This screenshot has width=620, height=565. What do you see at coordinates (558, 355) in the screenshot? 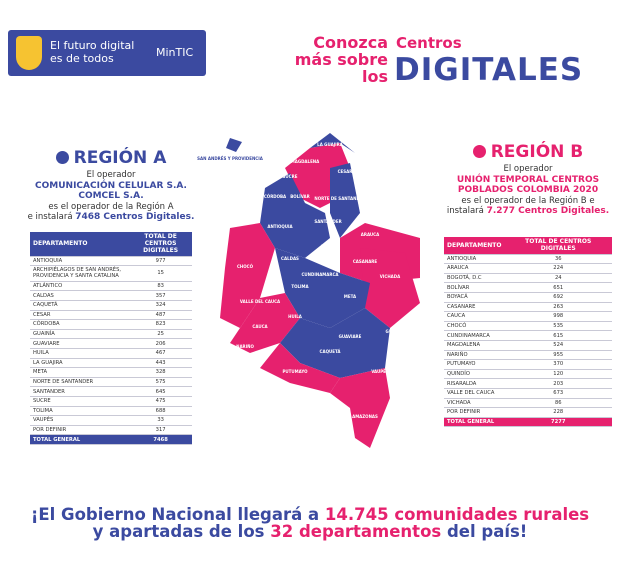
I see `table-cell: 955` at bounding box center [558, 355].